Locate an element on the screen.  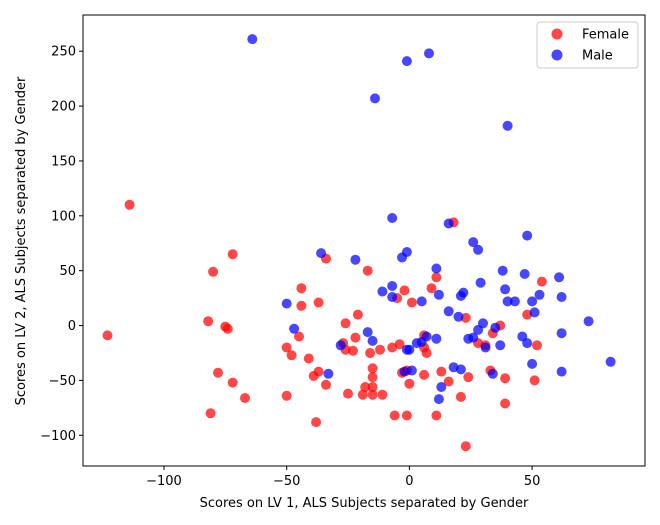
x-tick-label: 50 is located at coordinates (532, 481).